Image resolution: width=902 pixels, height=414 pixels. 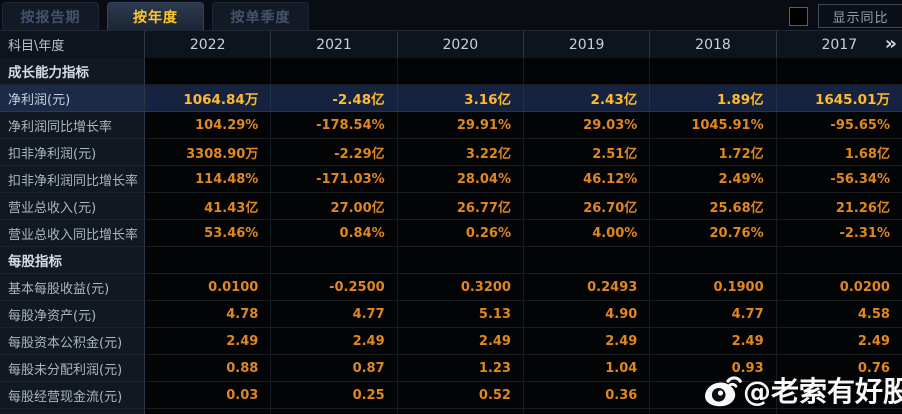 What do you see at coordinates (890, 43) in the screenshot?
I see `more-years-icon: »` at bounding box center [890, 43].